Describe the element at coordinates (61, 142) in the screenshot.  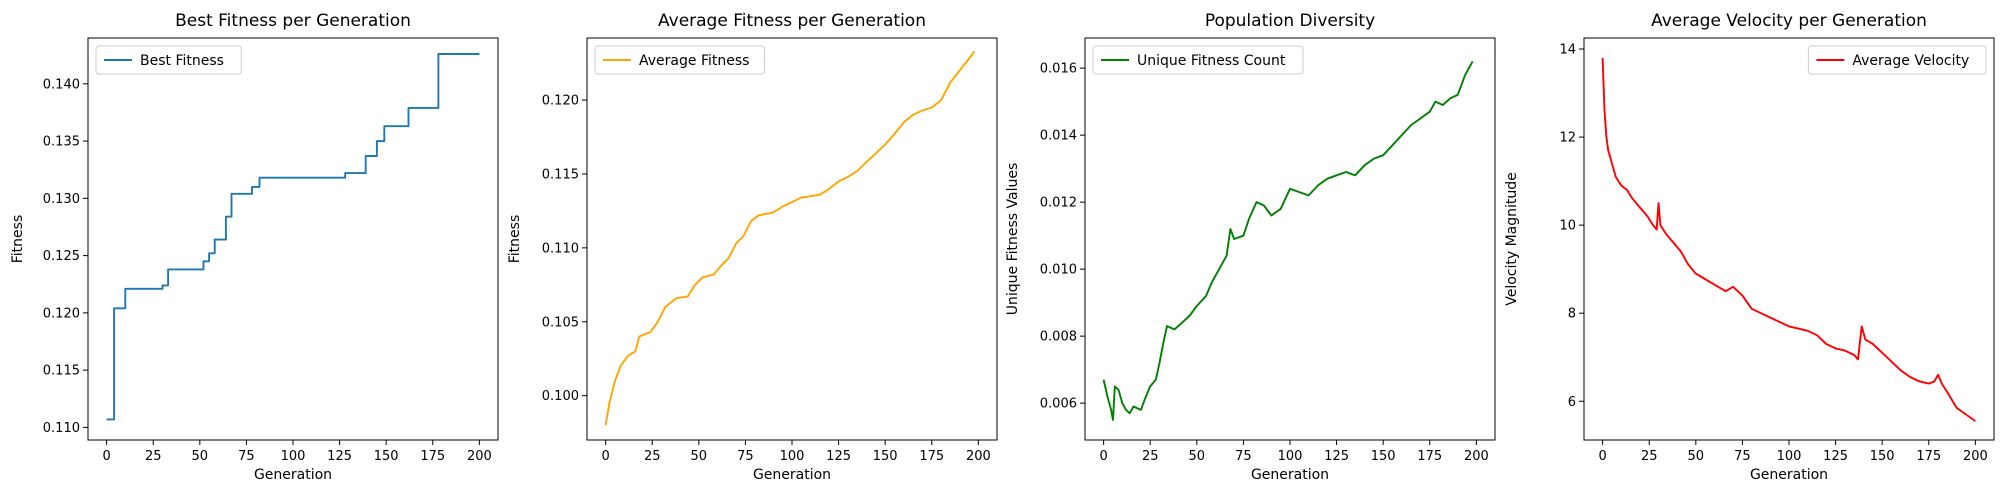
I see `y-tick-label: 0.135` at that location.